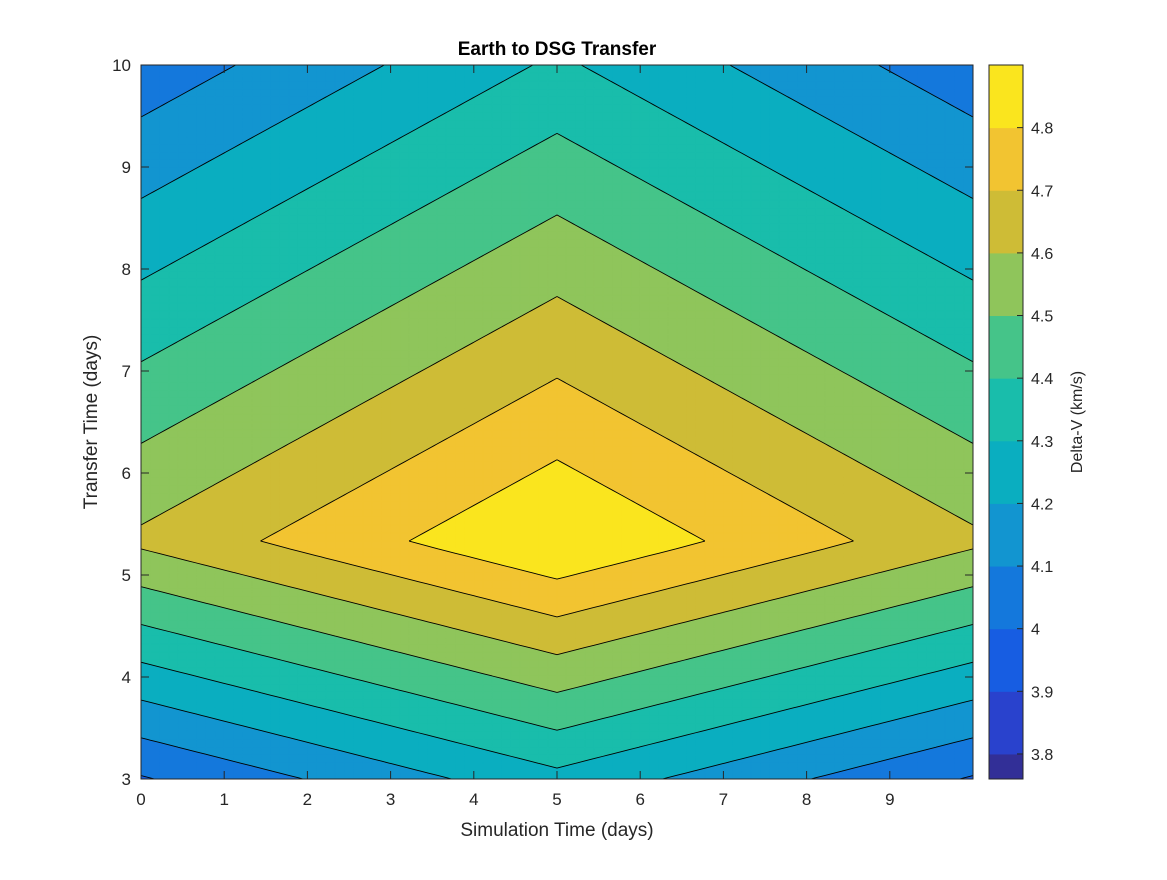 The image size is (1167, 880). Describe the element at coordinates (1077, 422) in the screenshot. I see `colorbar-label: Delta-V (km/s)` at that location.